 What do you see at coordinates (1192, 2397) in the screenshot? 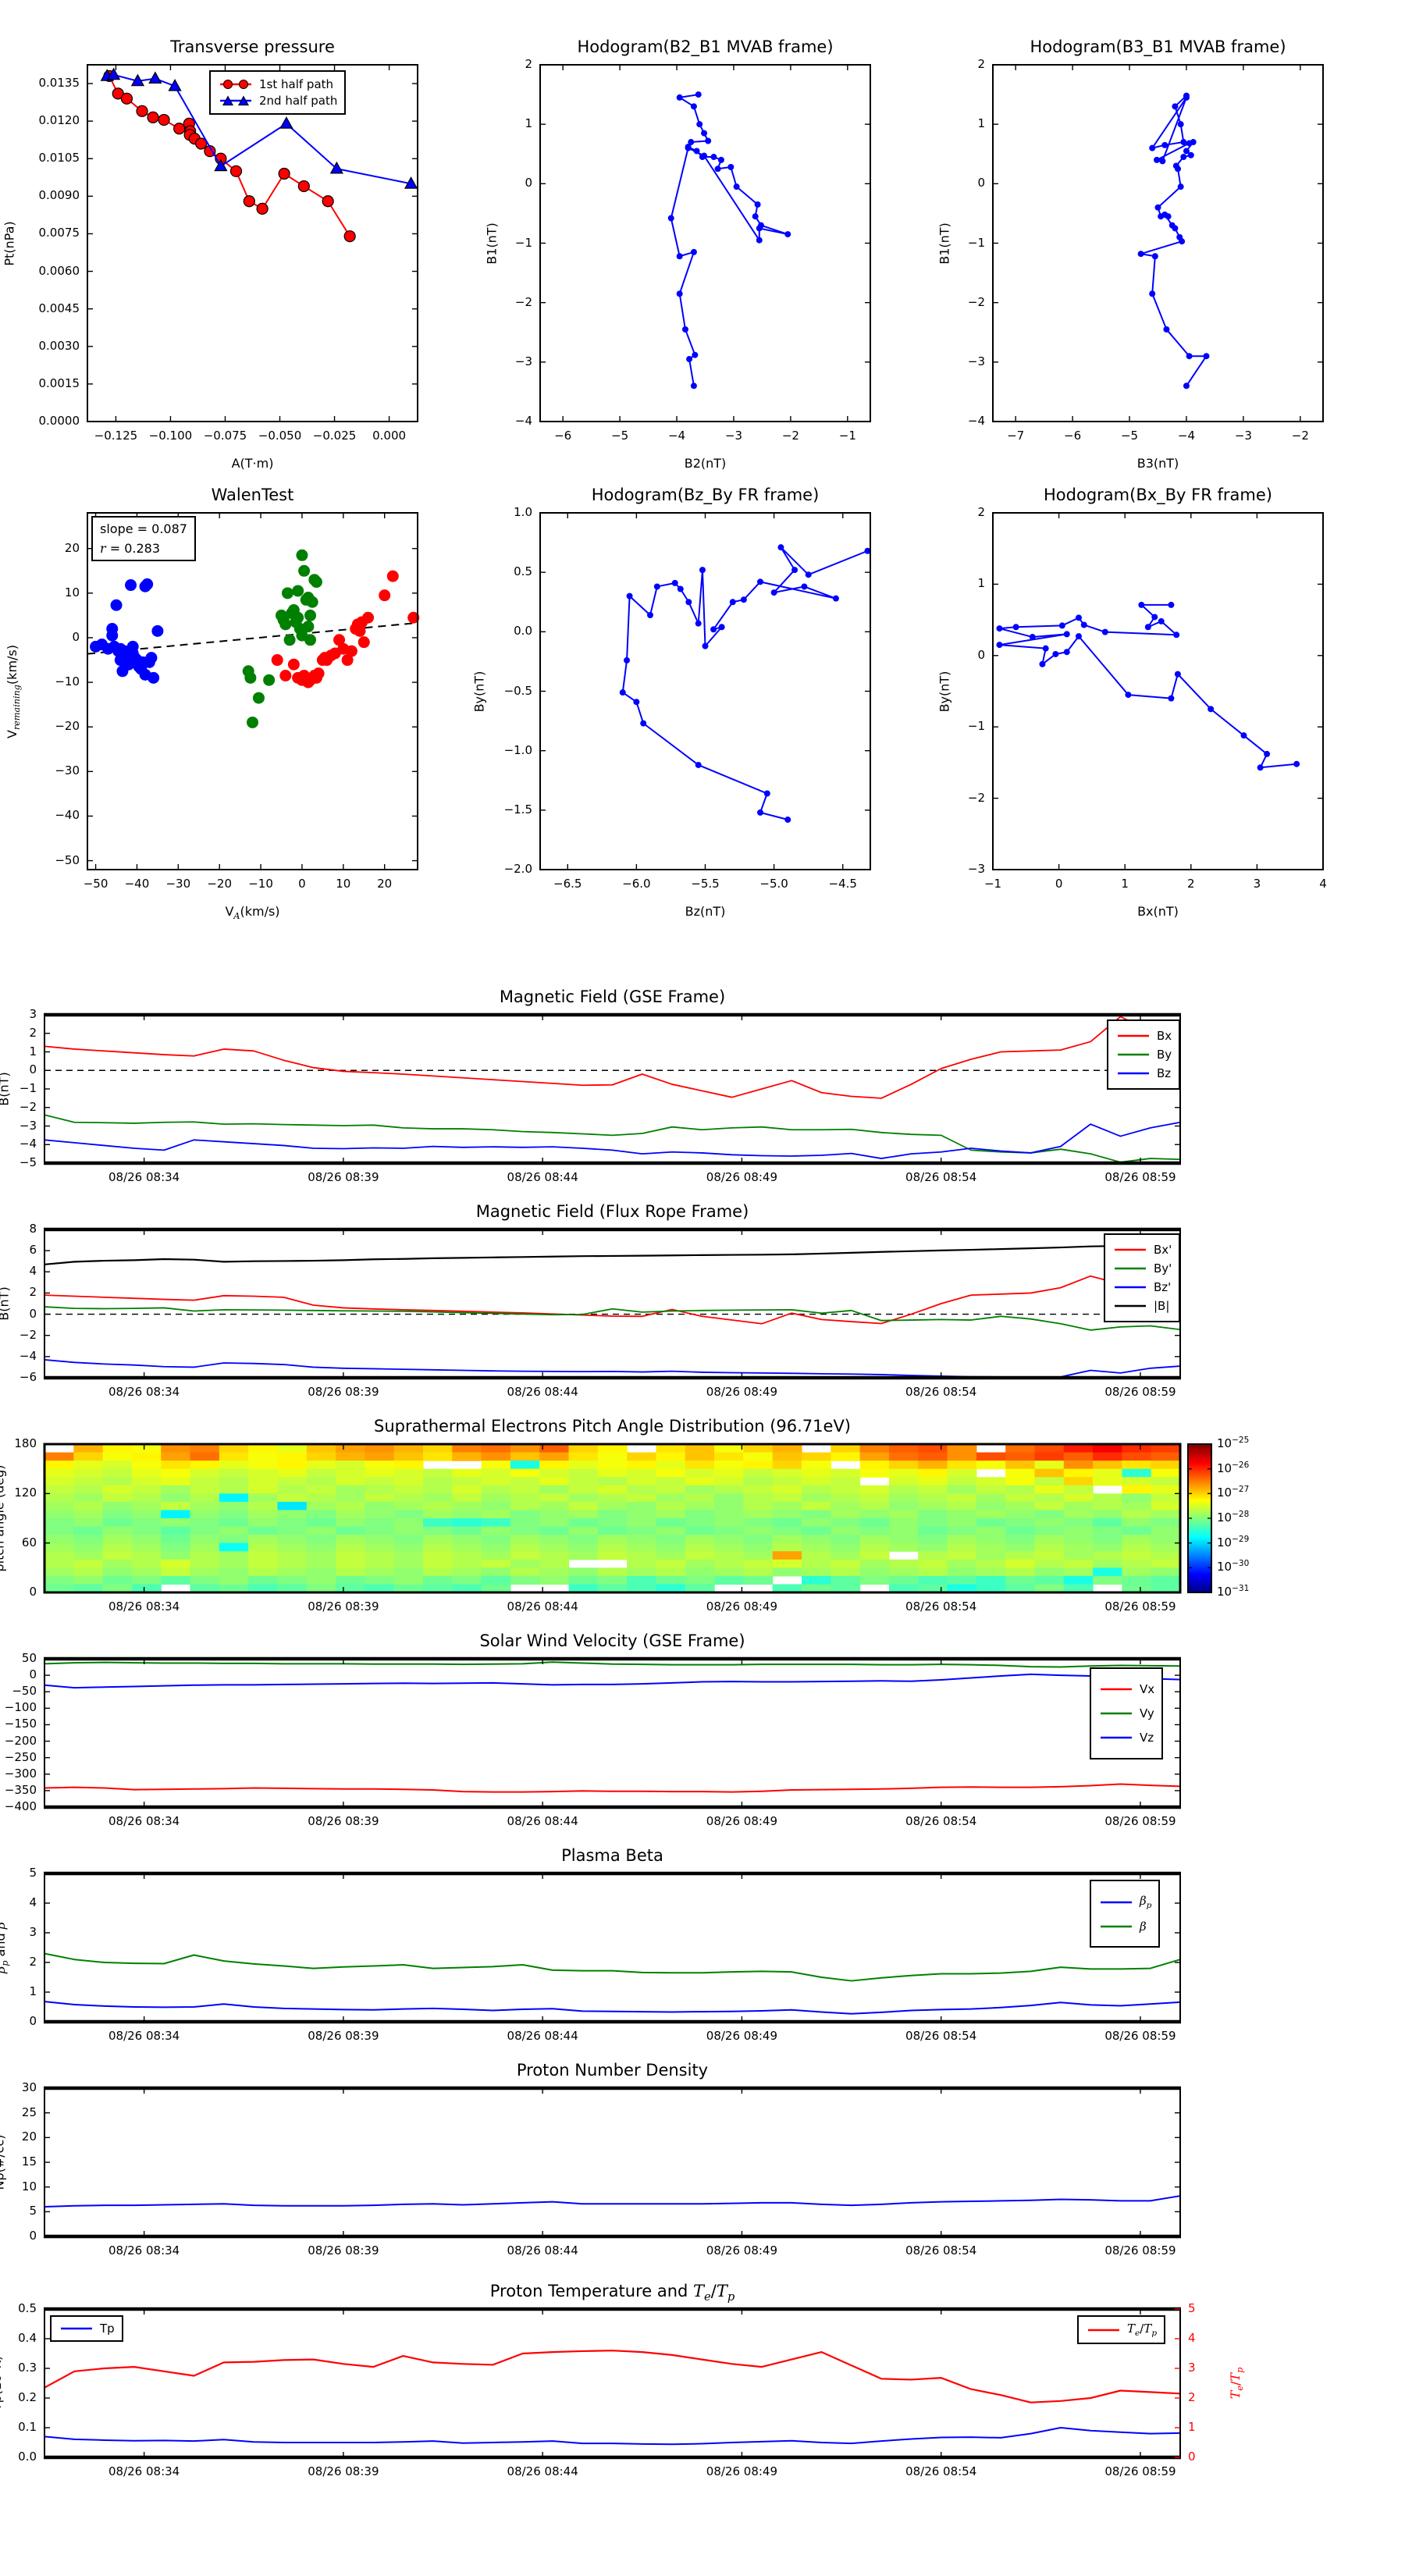
I see `right-y-tick-label: 2` at bounding box center [1192, 2397].